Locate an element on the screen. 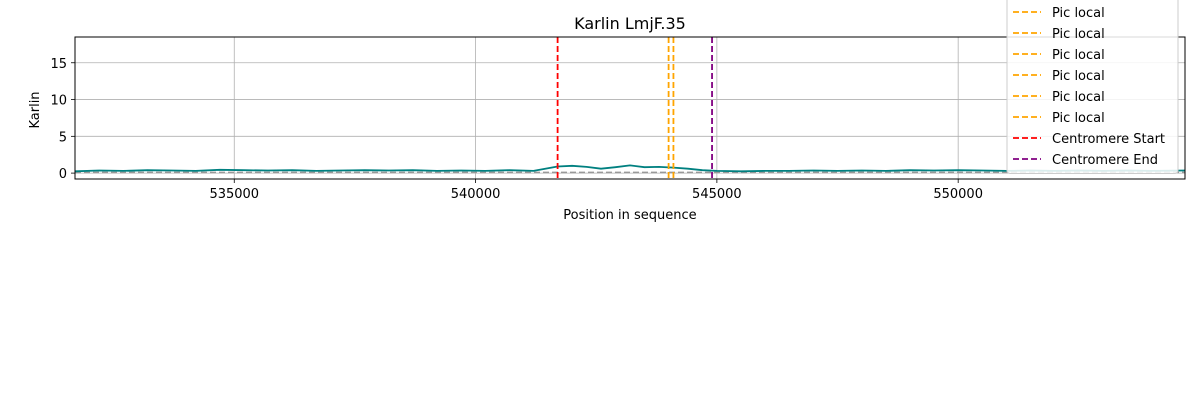  series-lines is located at coordinates (630, 168).